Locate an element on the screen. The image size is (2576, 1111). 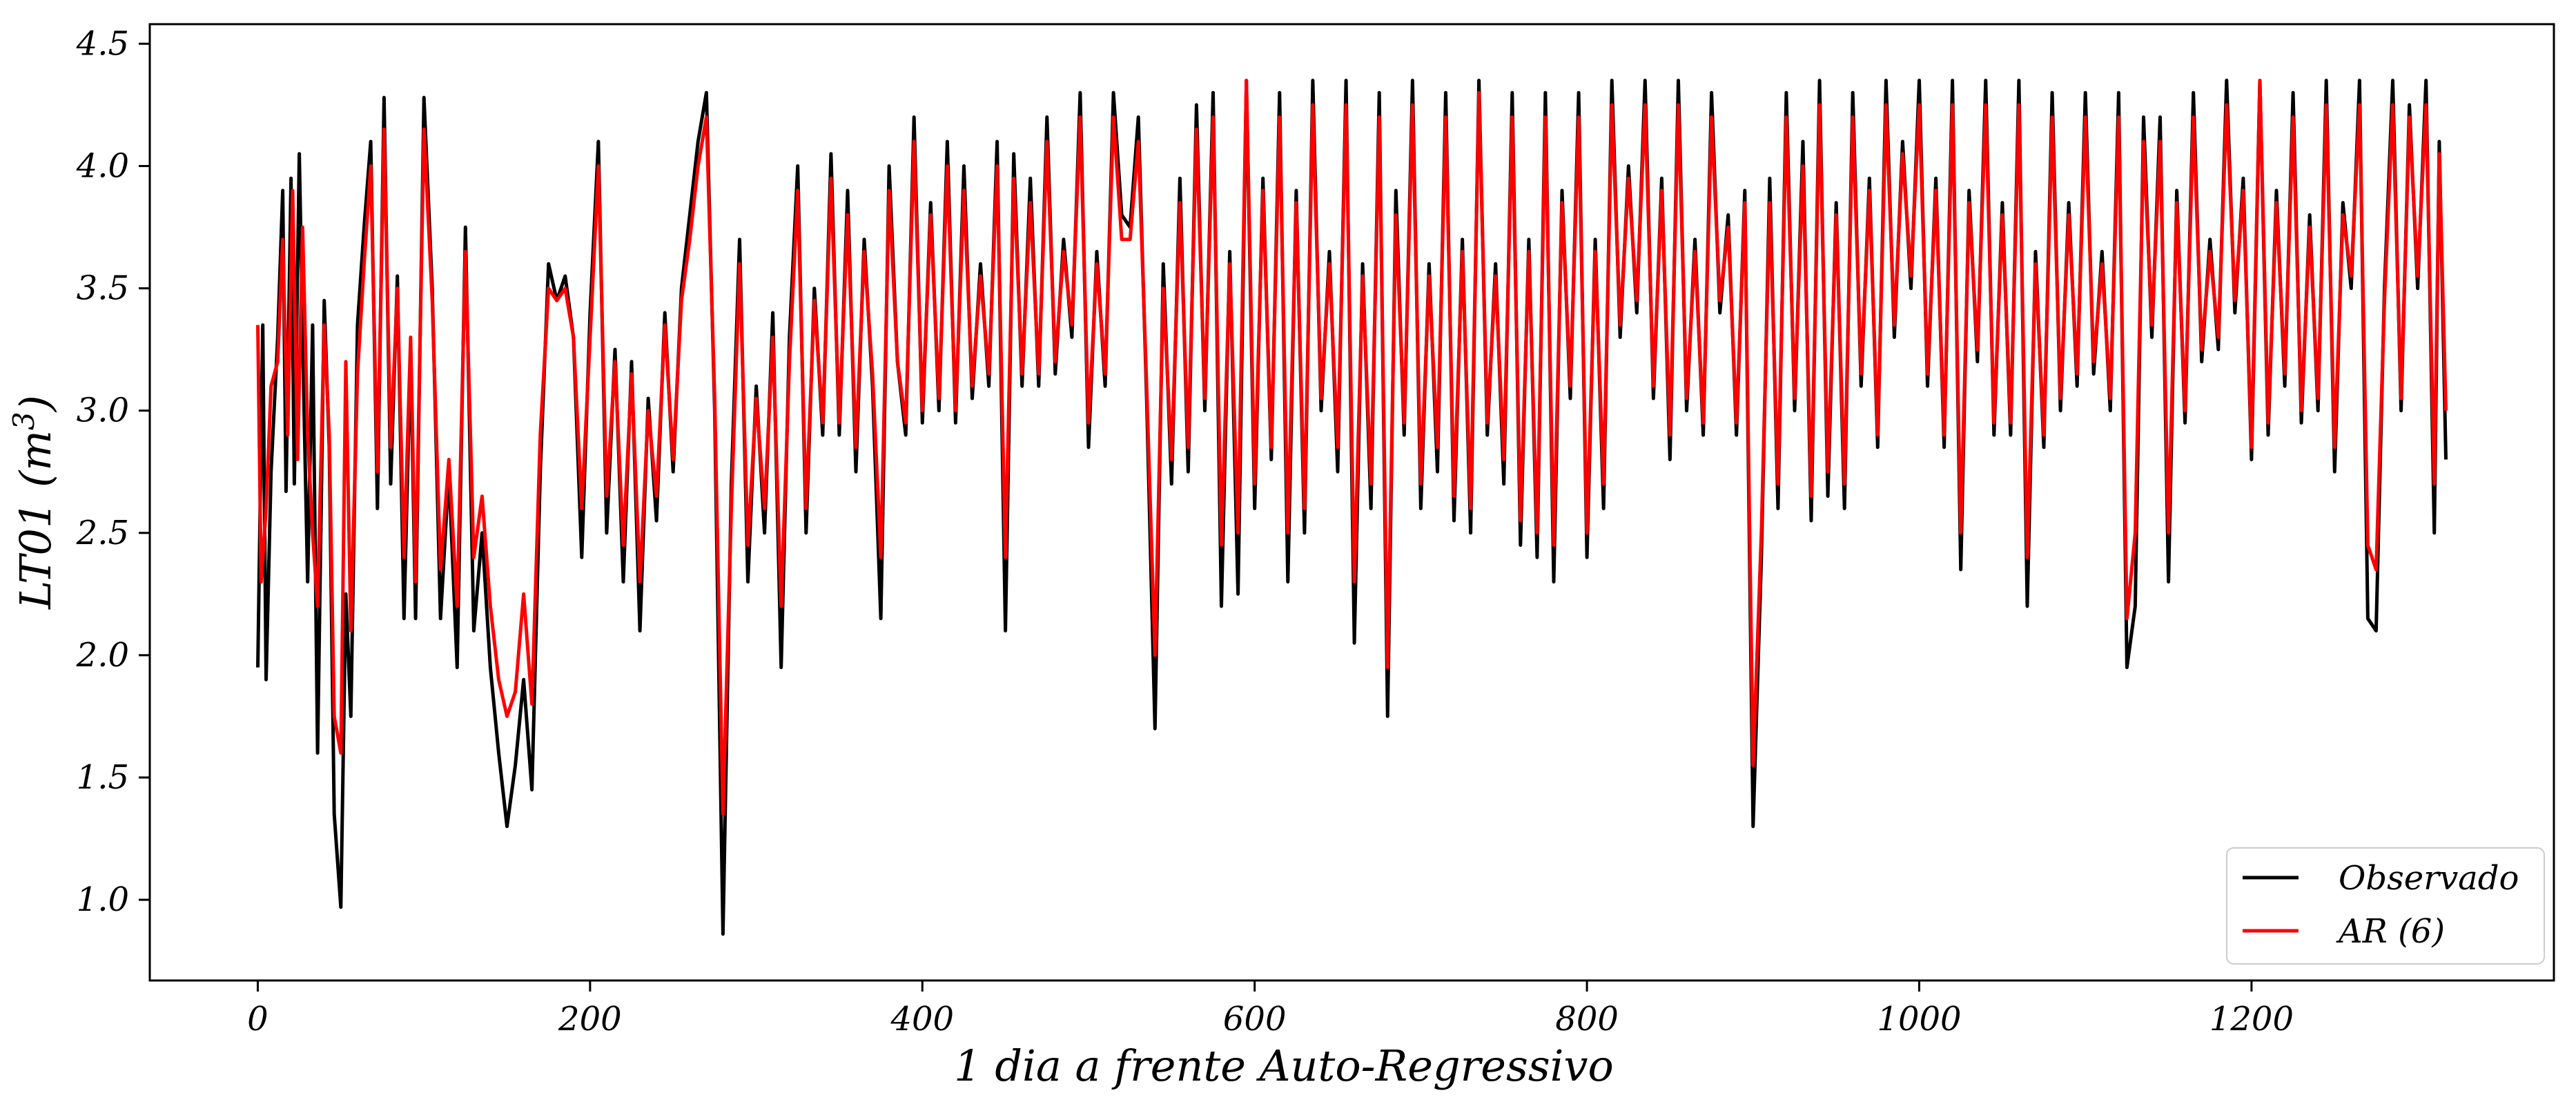
x-axis: 0 200 400 600 800 1000 1200 is located at coordinates (1270, 1009).